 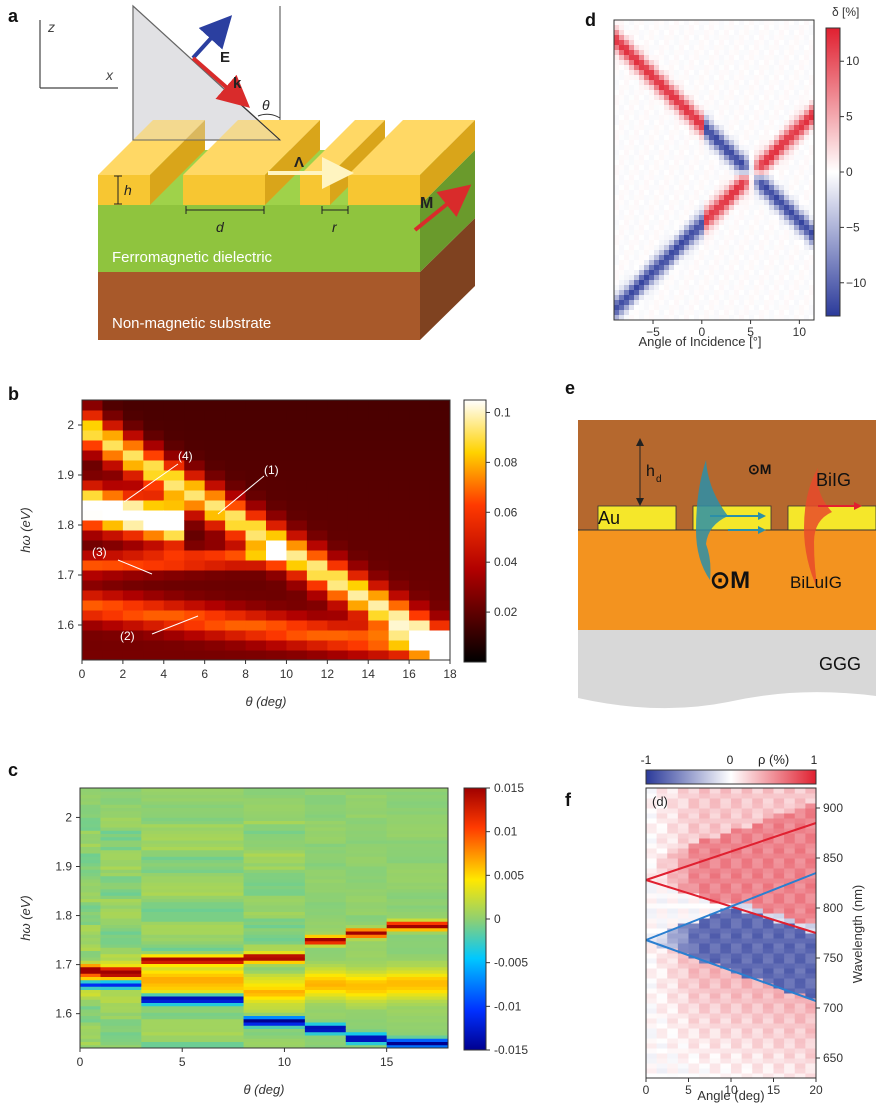 What do you see at coordinates (237, 83) in the screenshot?
I see `k-vector-label: k` at bounding box center [237, 83].